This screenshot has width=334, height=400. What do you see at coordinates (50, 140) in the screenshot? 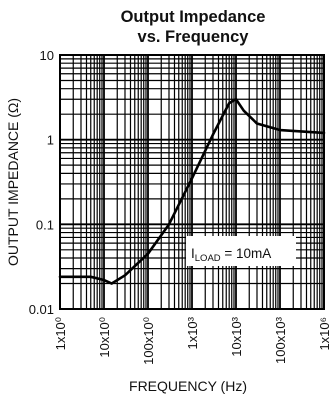
I see `y-tick-label: 1` at bounding box center [50, 140].